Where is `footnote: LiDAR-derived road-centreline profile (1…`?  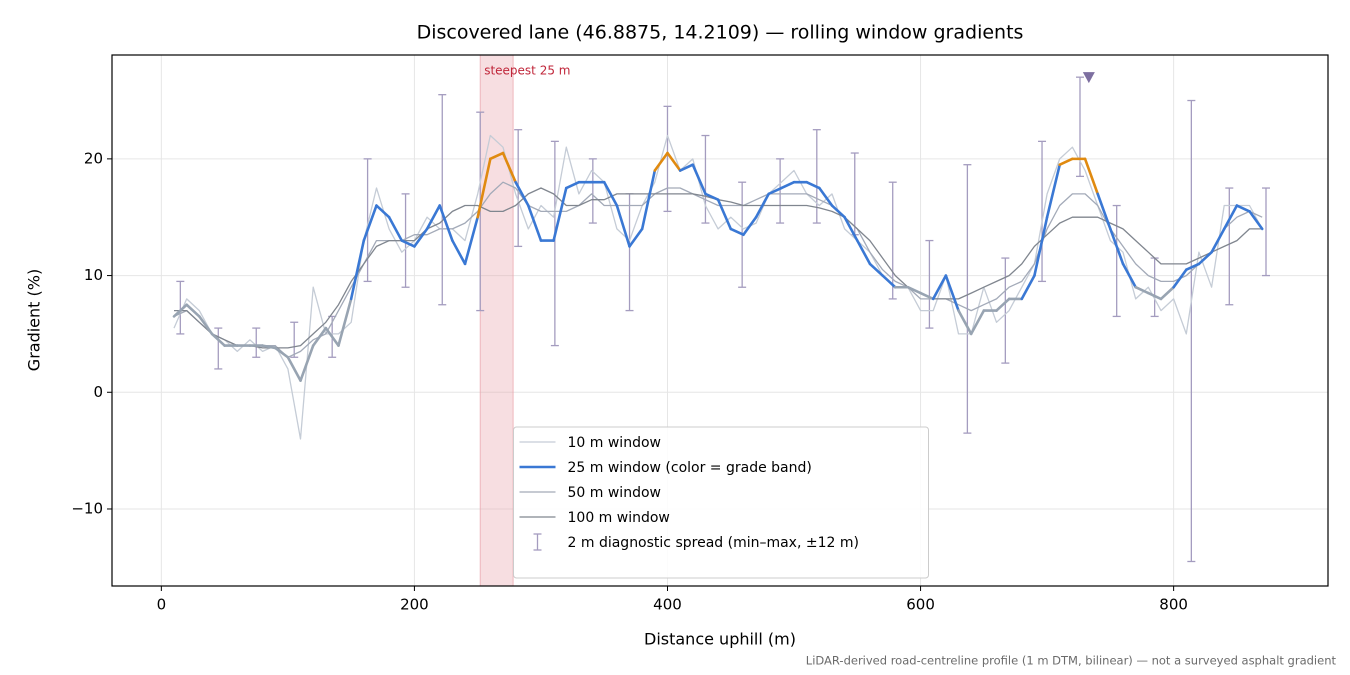
footnote: LiDAR-derived road-centreline profile (1… is located at coordinates (1071, 661).